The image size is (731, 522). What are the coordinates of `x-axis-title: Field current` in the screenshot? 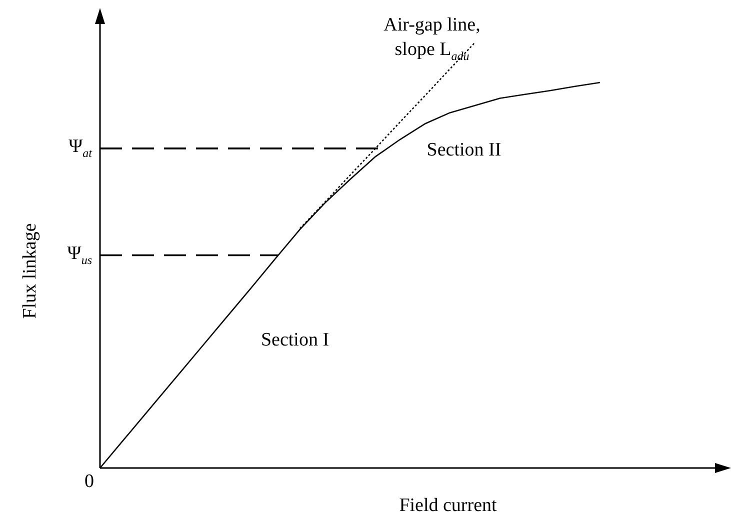 It's located at (448, 505).